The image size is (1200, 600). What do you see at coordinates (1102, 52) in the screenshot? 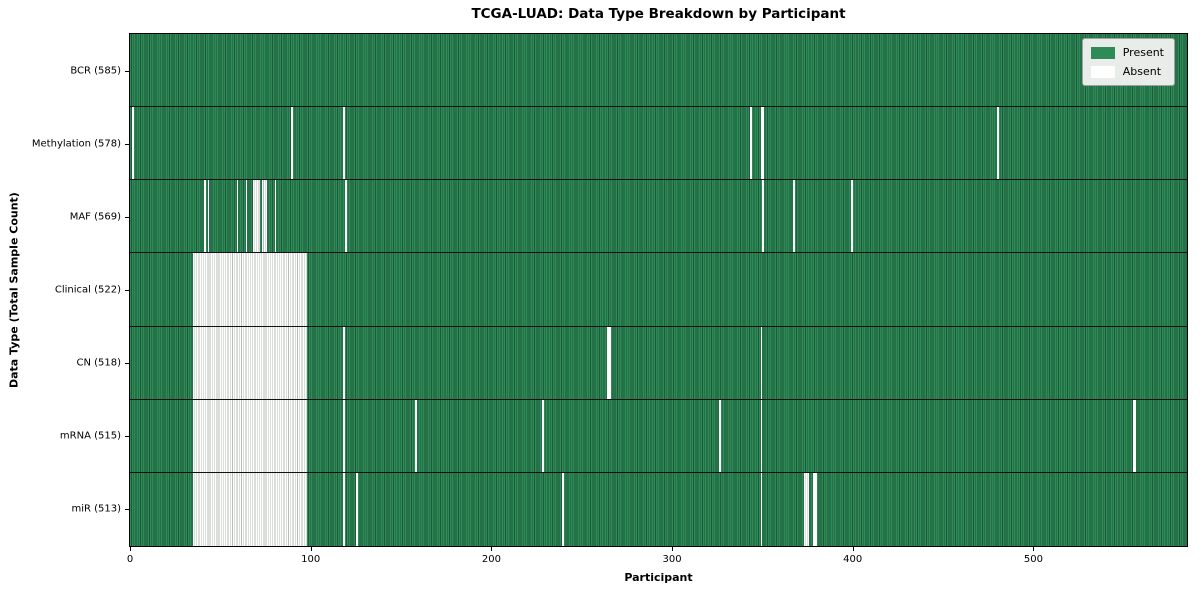
I see `present-swatch-icon` at bounding box center [1102, 52].